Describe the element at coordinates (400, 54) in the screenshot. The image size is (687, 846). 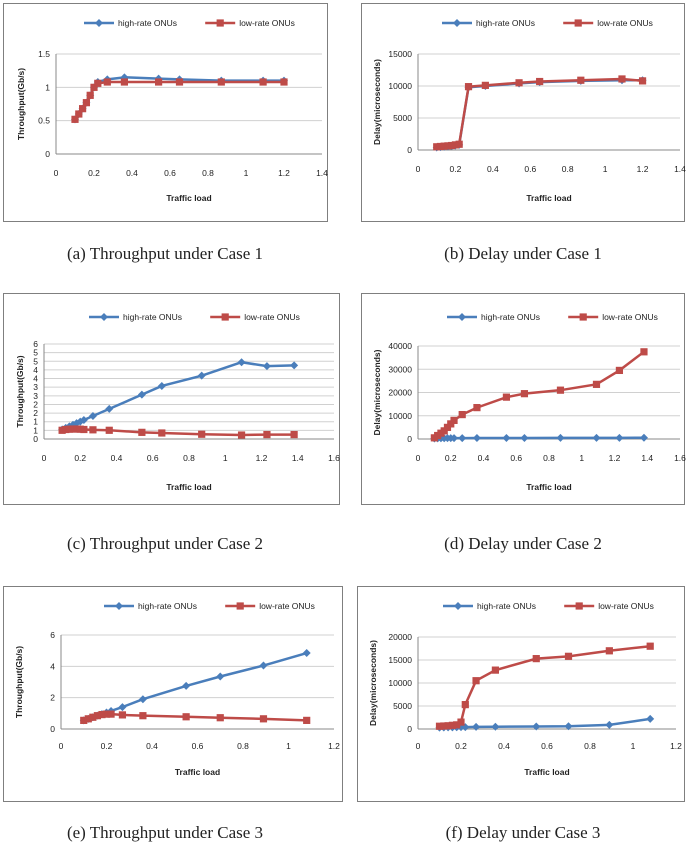
I see `y-tick-label: 15000` at that location.